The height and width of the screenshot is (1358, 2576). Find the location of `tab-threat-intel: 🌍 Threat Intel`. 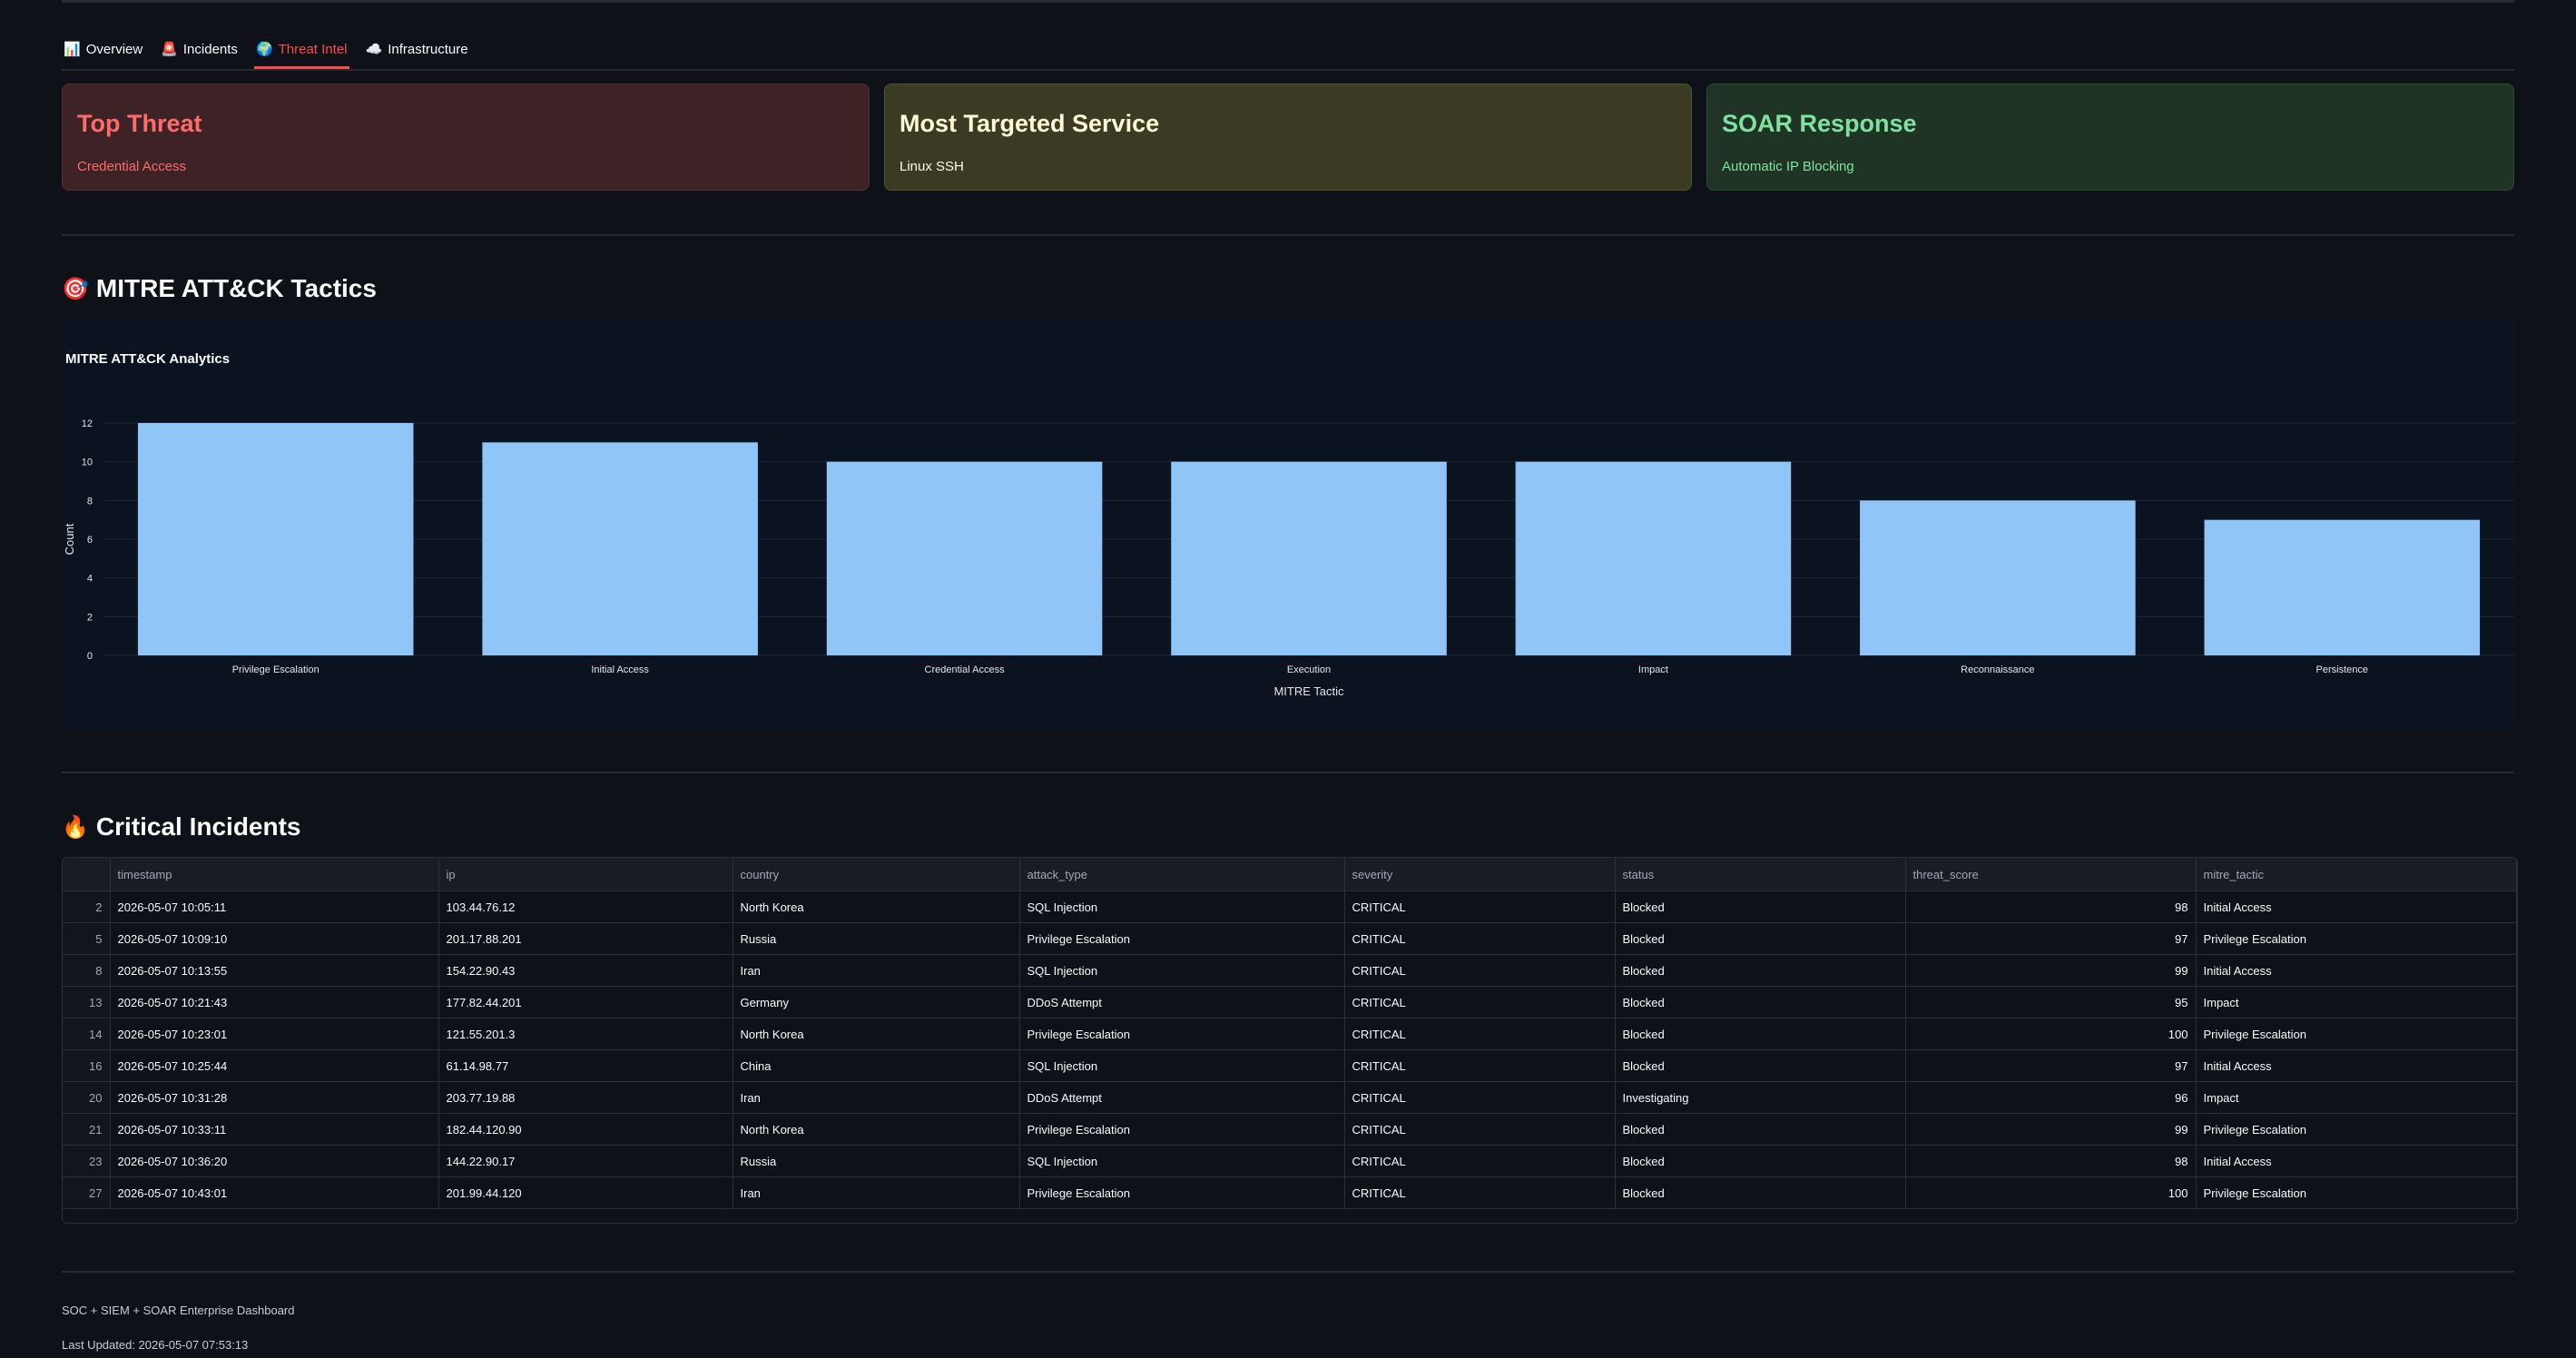

tab-threat-intel: 🌍 Threat Intel is located at coordinates (301, 50).